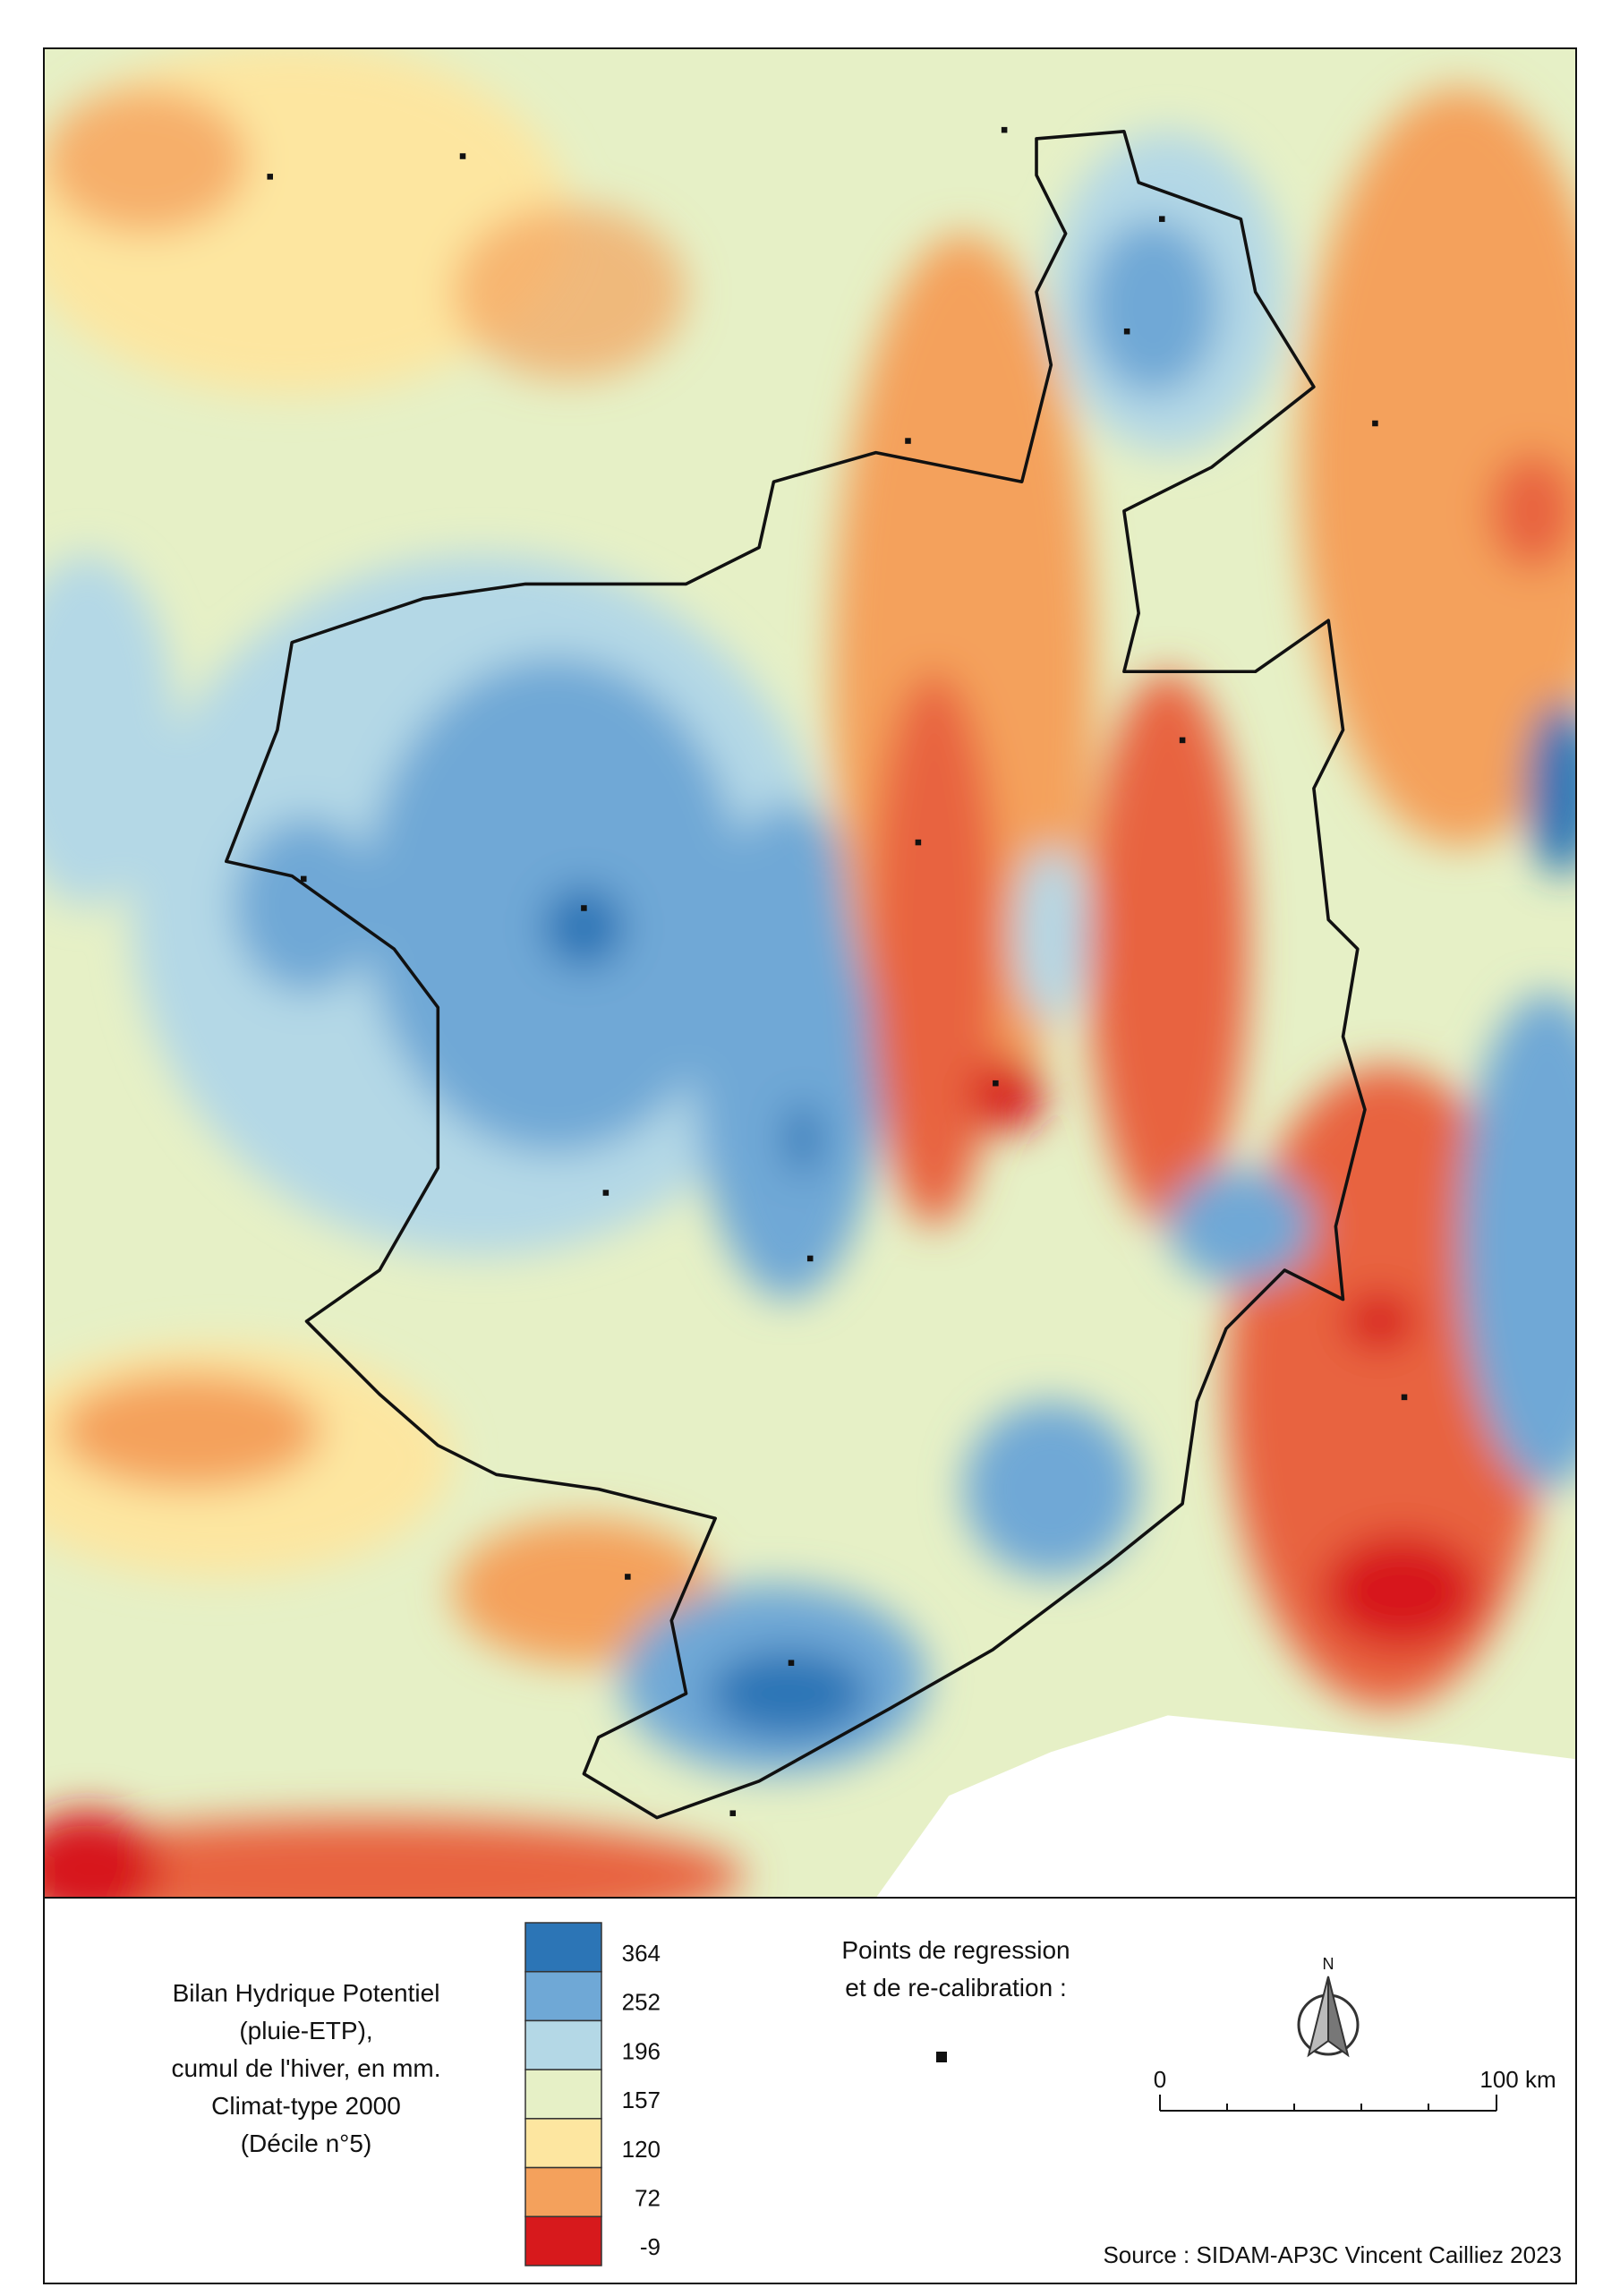 This screenshot has height=2296, width=1620. Describe the element at coordinates (642, 2149) in the screenshot. I see `legend-class-label: 120` at that location.